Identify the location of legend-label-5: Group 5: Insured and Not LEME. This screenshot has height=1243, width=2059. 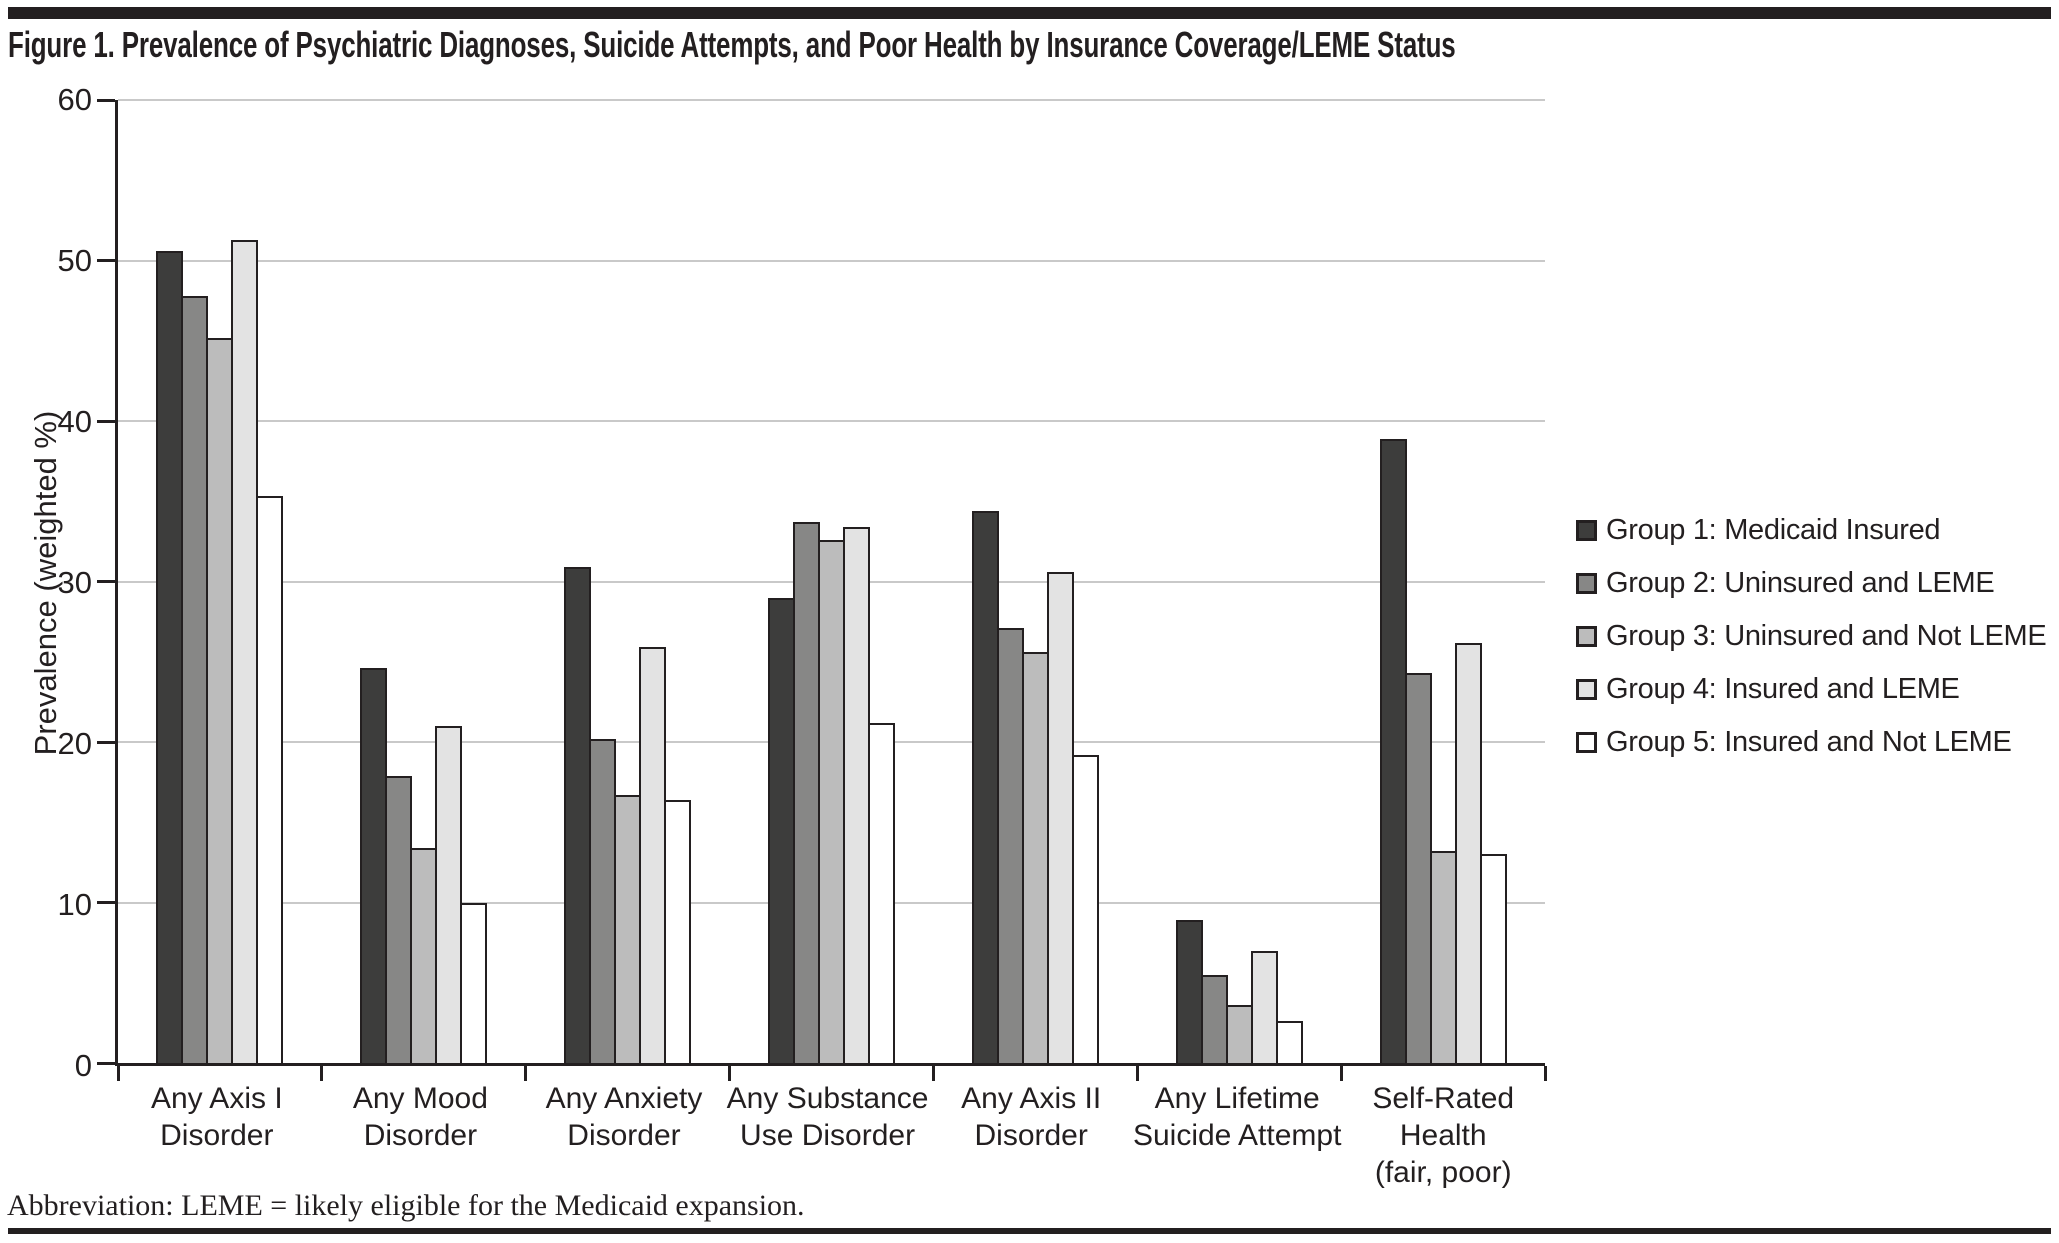
(1809, 741).